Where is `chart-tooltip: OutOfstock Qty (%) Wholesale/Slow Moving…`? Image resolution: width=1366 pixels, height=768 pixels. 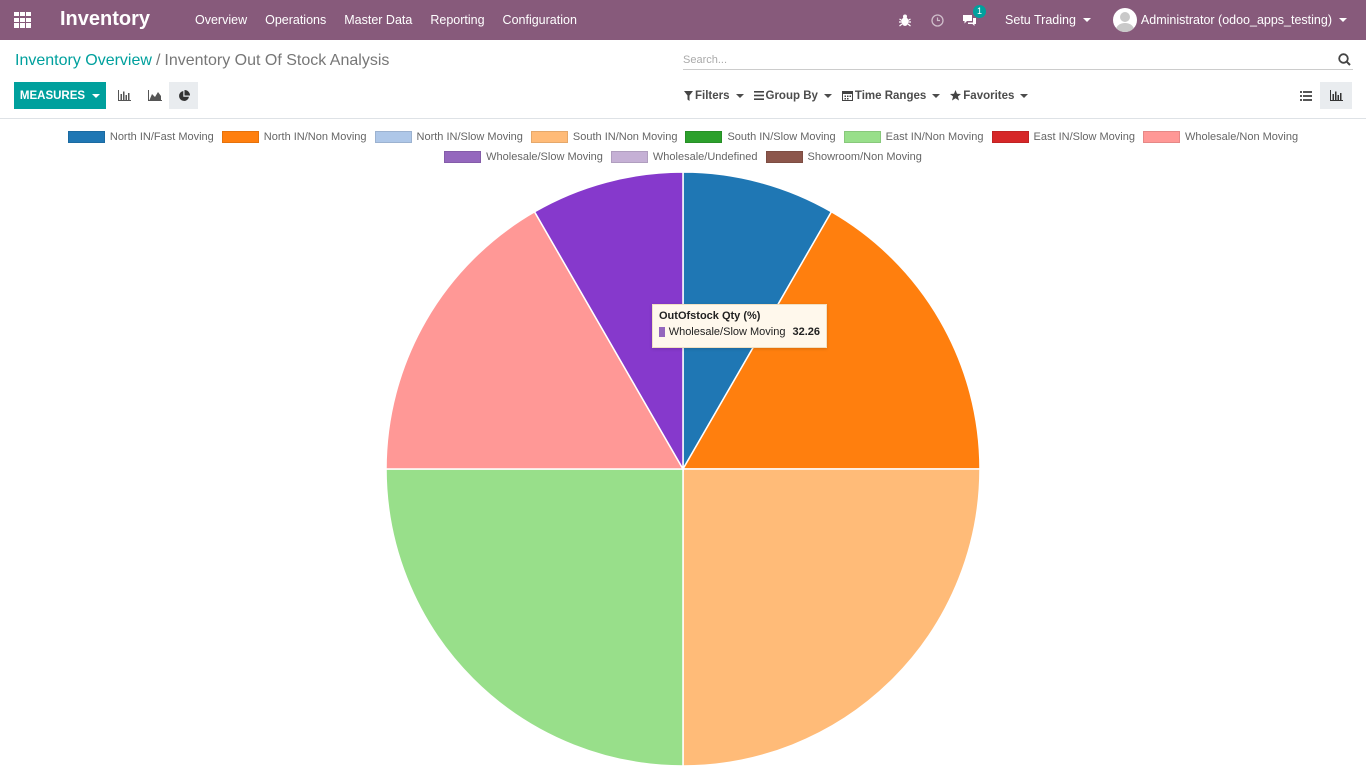
chart-tooltip: OutOfstock Qty (%) Wholesale/Slow Moving… is located at coordinates (739, 326).